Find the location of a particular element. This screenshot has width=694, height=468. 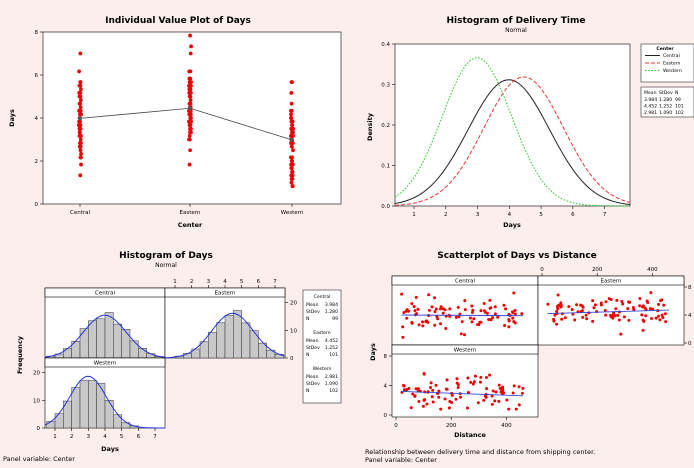

hd-panel-label: Central is located at coordinates (105, 294).